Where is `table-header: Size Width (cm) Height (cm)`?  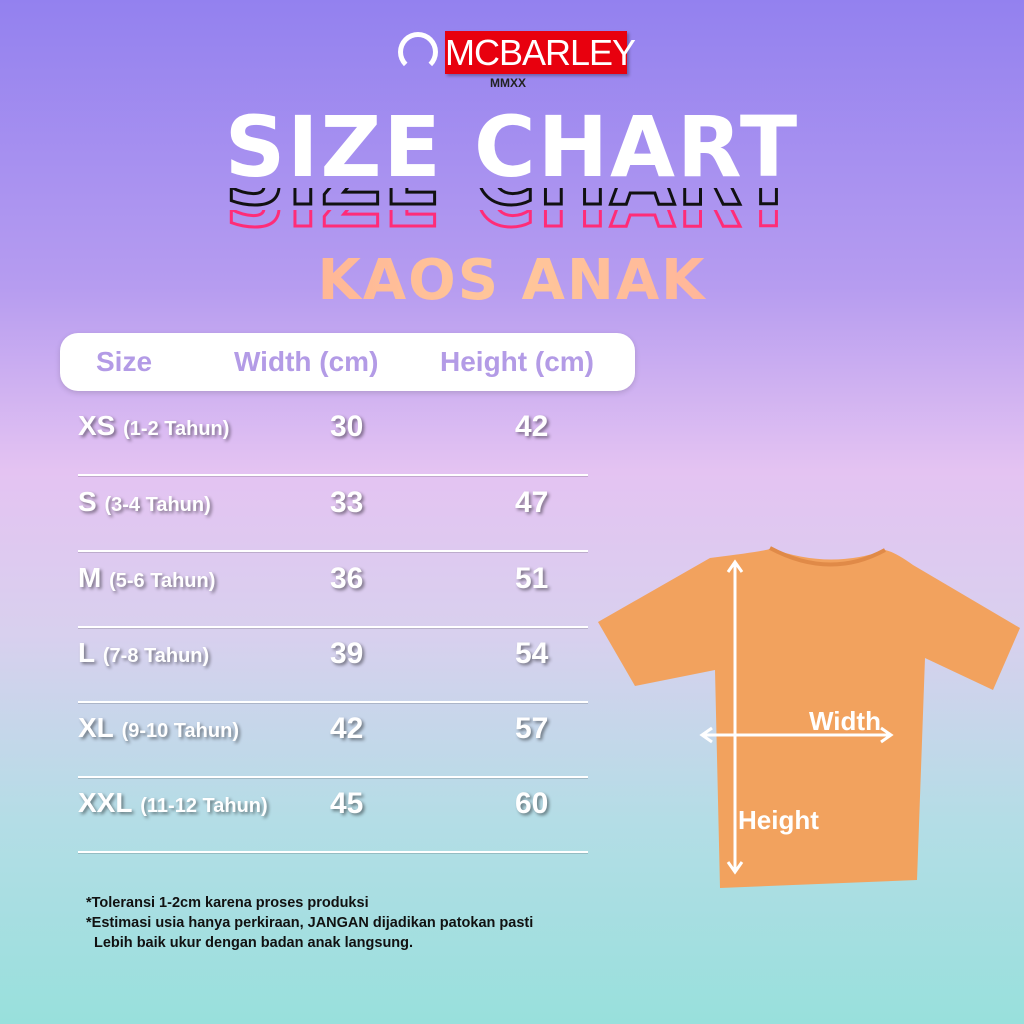
table-header: Size Width (cm) Height (cm) is located at coordinates (347, 362).